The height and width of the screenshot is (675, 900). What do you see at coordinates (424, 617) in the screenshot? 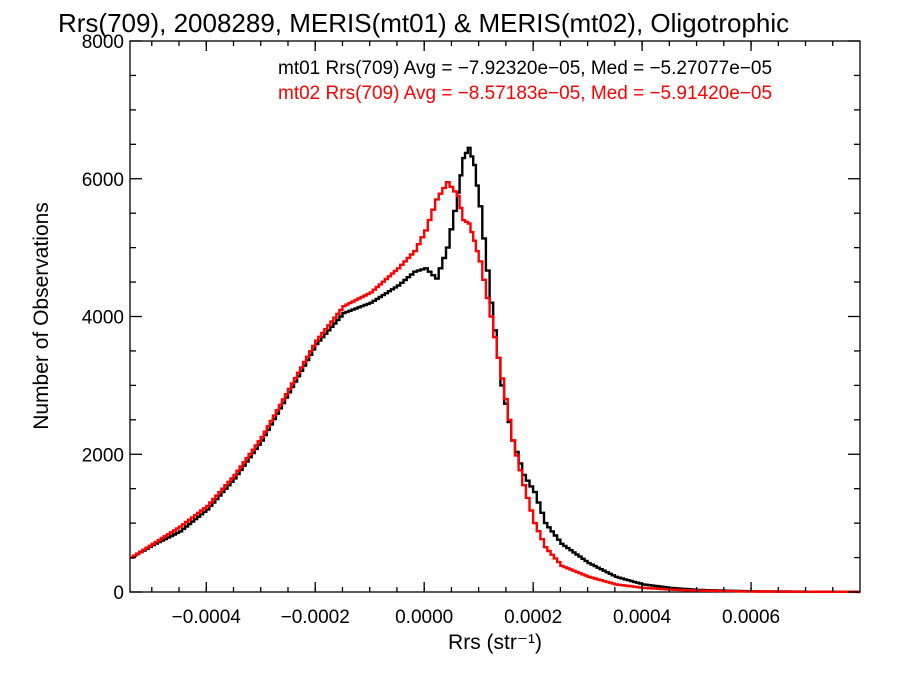
I see `x-tick-label: 0.0000` at bounding box center [424, 617].